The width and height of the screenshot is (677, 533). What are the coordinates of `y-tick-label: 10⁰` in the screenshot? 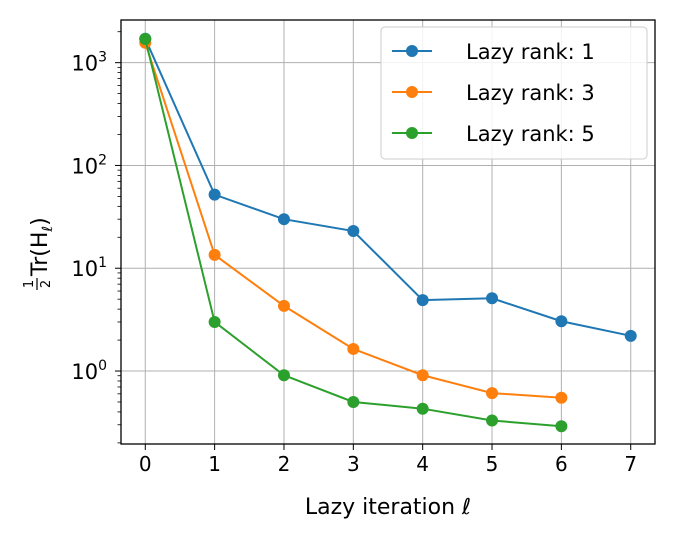 It's located at (89, 371).